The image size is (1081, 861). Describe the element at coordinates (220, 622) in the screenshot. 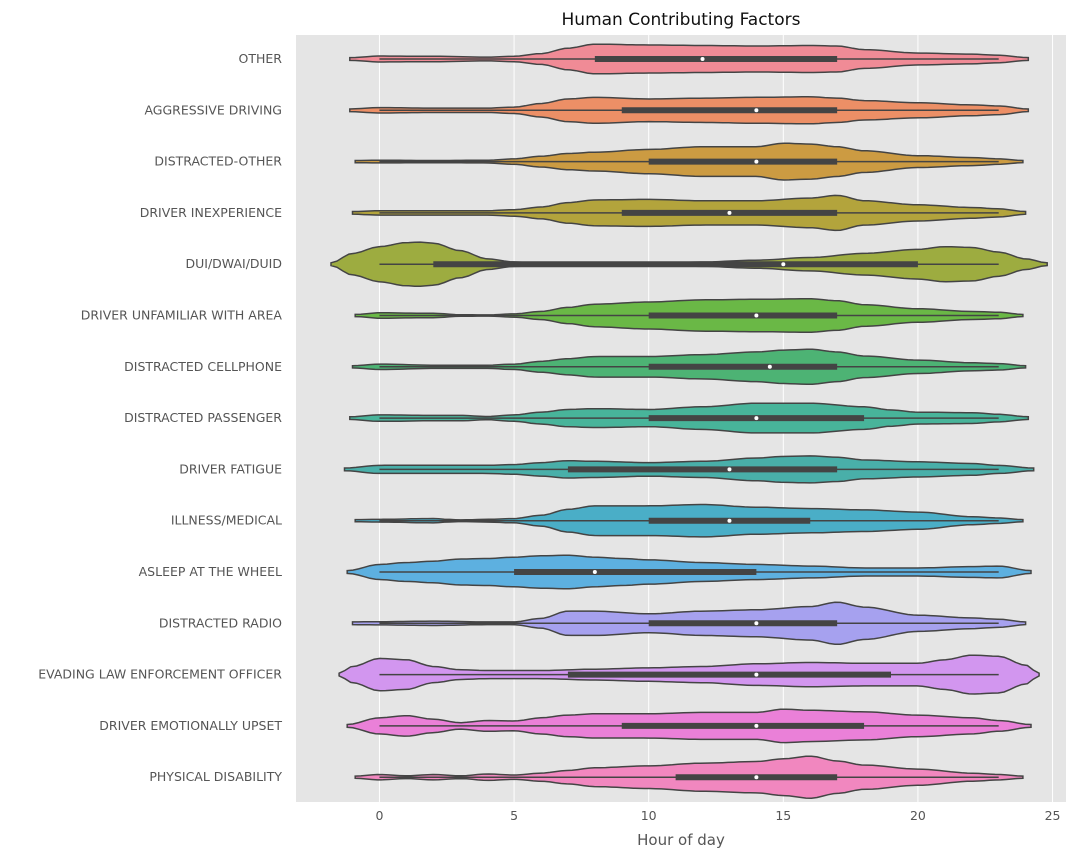

I see `y-tick-label: DISTRACTED RADIO` at that location.